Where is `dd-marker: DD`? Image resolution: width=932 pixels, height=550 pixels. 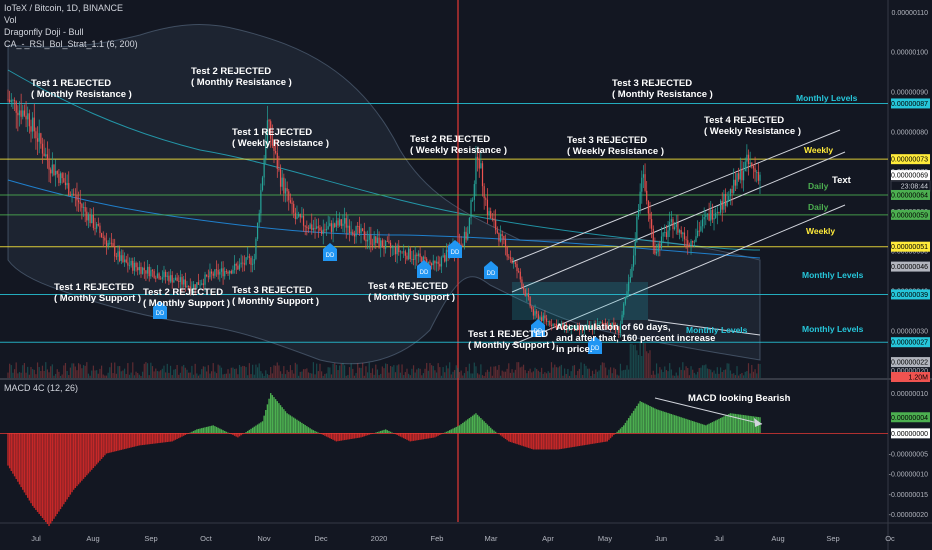
dd-marker: DD is located at coordinates (424, 269).